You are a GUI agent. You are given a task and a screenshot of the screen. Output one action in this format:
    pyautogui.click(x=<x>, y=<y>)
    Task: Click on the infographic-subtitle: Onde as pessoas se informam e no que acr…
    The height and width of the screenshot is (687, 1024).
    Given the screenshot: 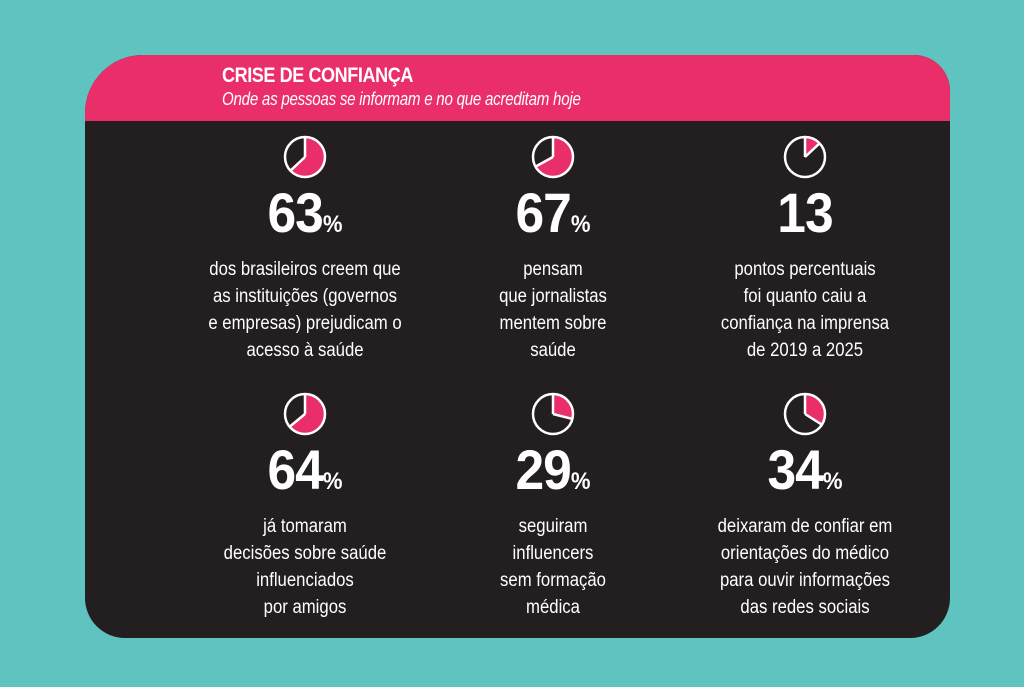 What is the action you would take?
    pyautogui.click(x=401, y=99)
    